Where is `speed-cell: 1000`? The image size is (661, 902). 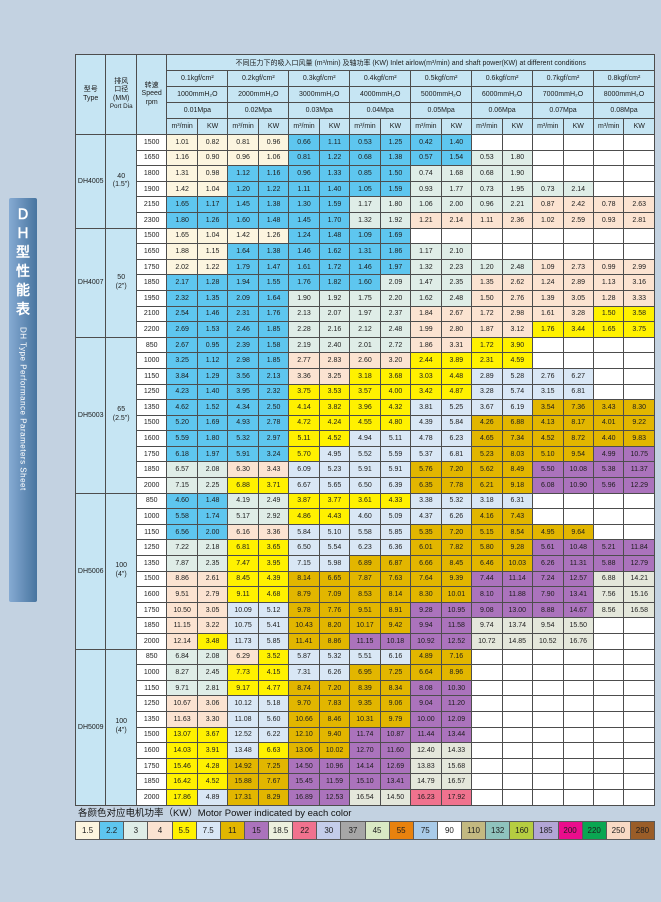
speed-cell: 1000 is located at coordinates (151, 360).